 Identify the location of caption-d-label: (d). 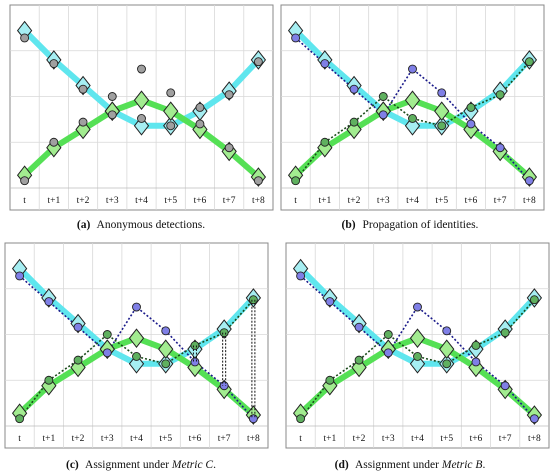
(342, 465).